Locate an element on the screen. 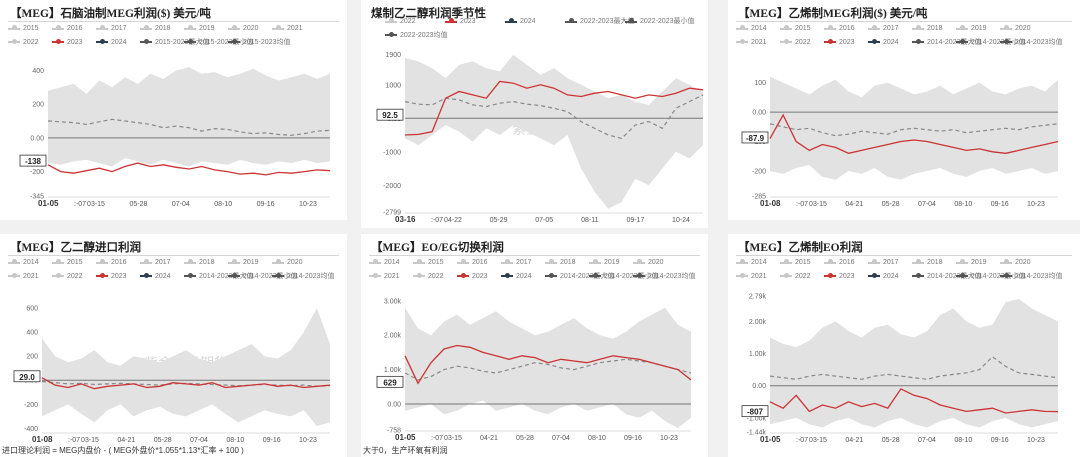 This screenshot has width=1080, height=457. x-tick-label: 04-22 is located at coordinates (453, 220).